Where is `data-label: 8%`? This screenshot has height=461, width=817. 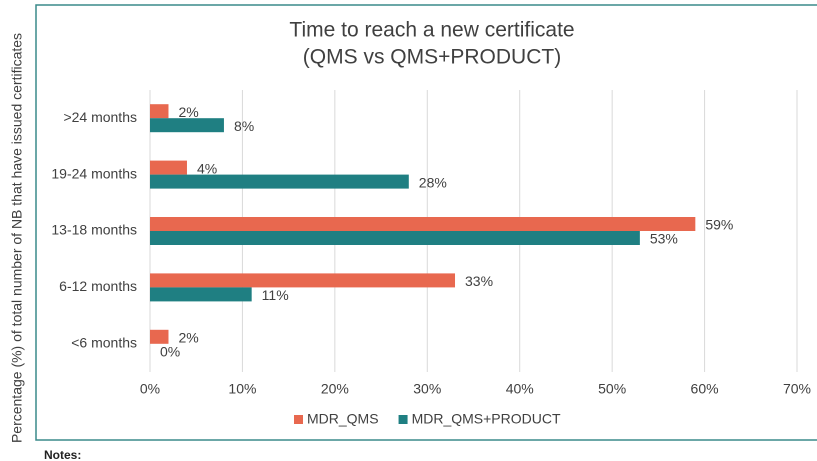 data-label: 8% is located at coordinates (244, 126).